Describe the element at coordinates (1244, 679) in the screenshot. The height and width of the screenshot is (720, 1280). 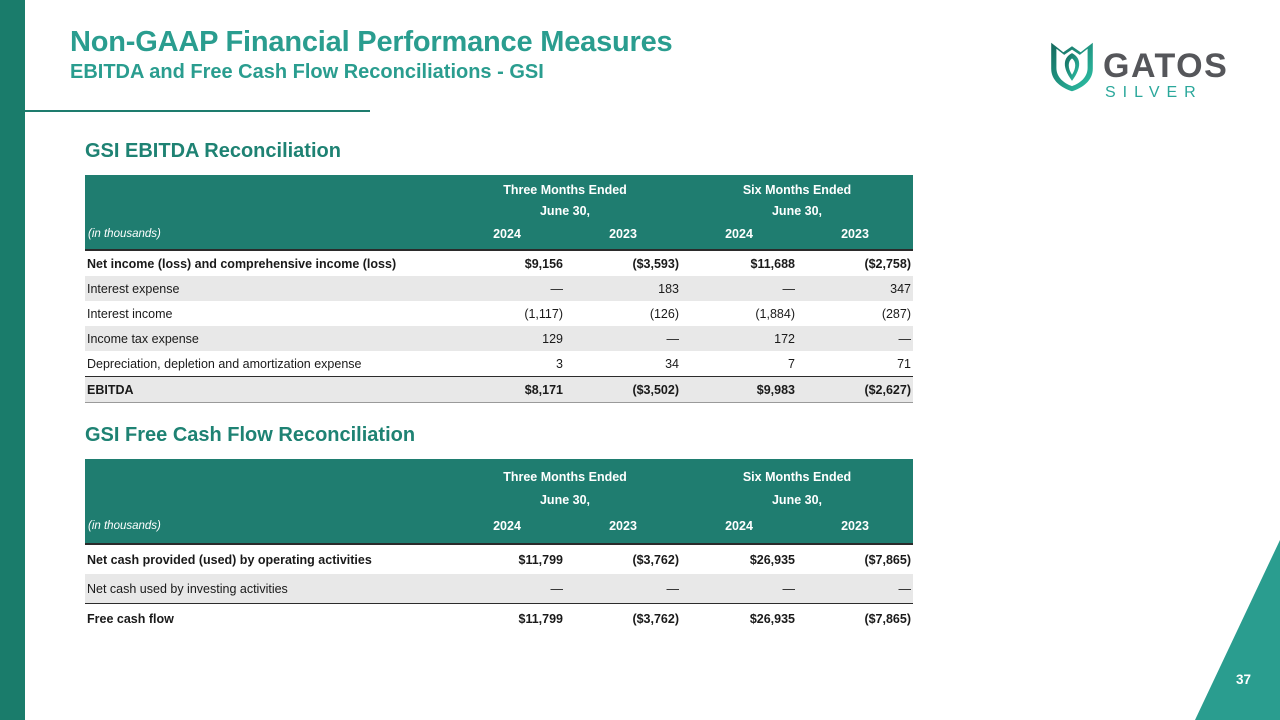
I see `page-number: 37` at that location.